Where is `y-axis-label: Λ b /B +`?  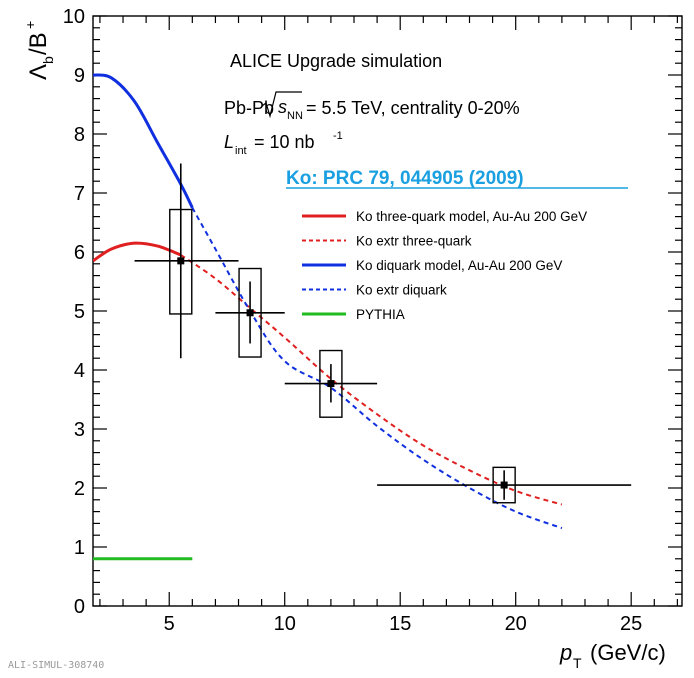 y-axis-label: Λ b /B + is located at coordinates (39, 50).